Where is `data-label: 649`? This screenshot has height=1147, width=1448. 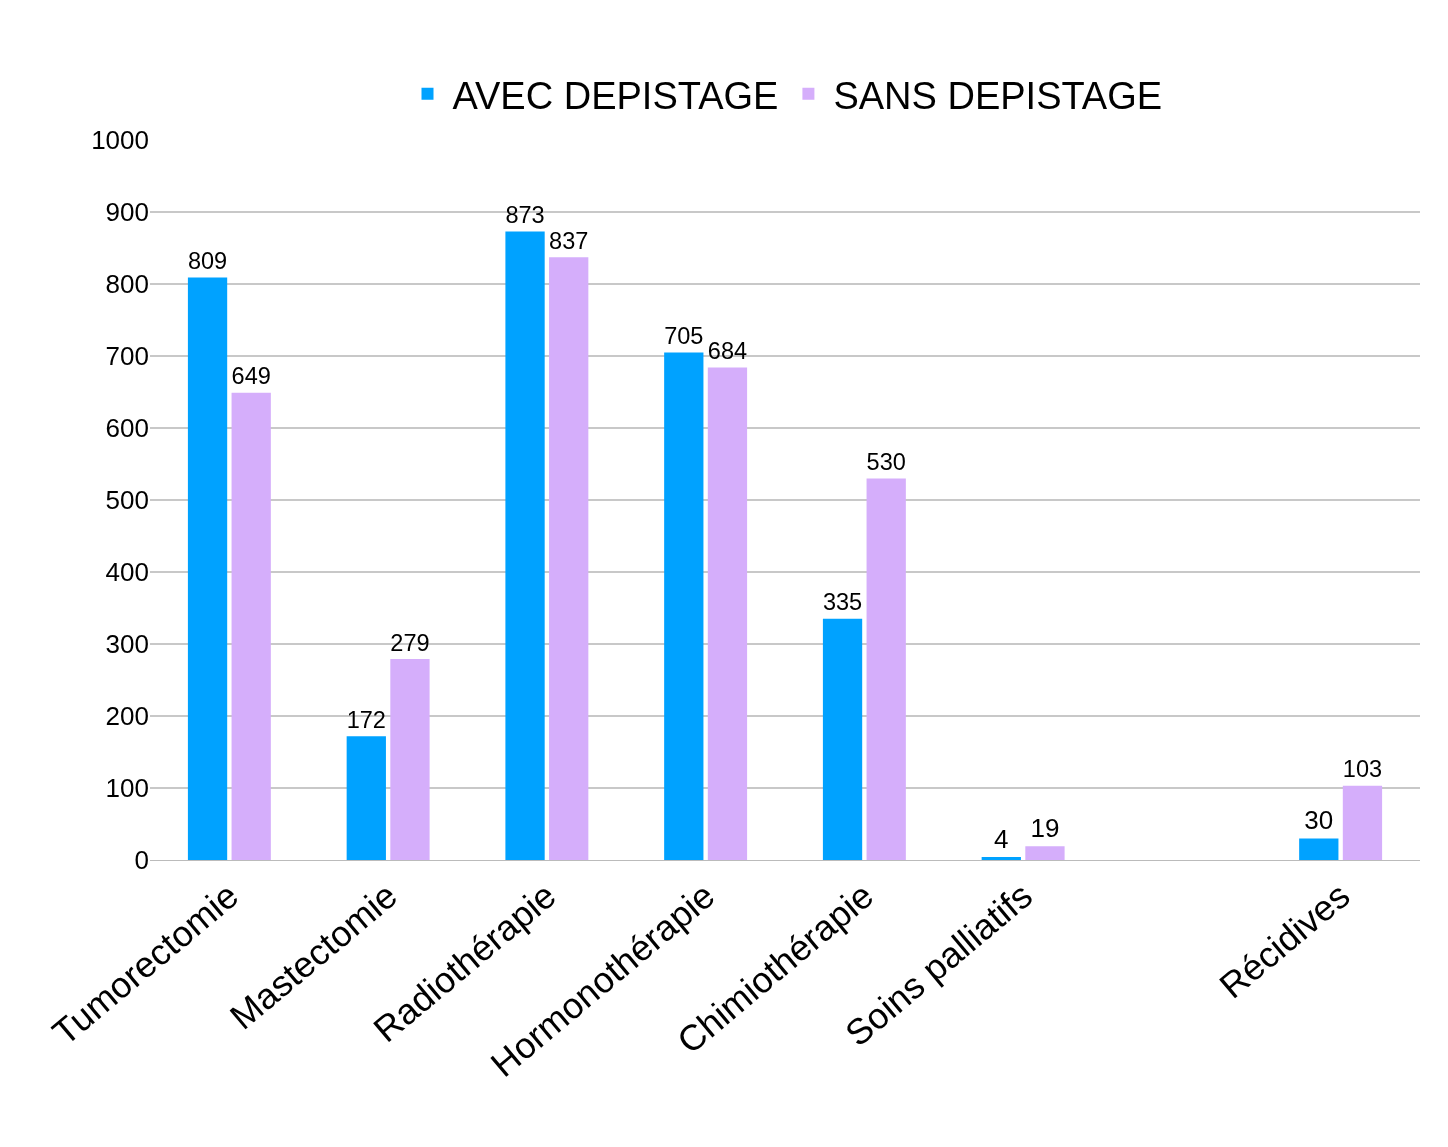 data-label: 649 is located at coordinates (251, 376).